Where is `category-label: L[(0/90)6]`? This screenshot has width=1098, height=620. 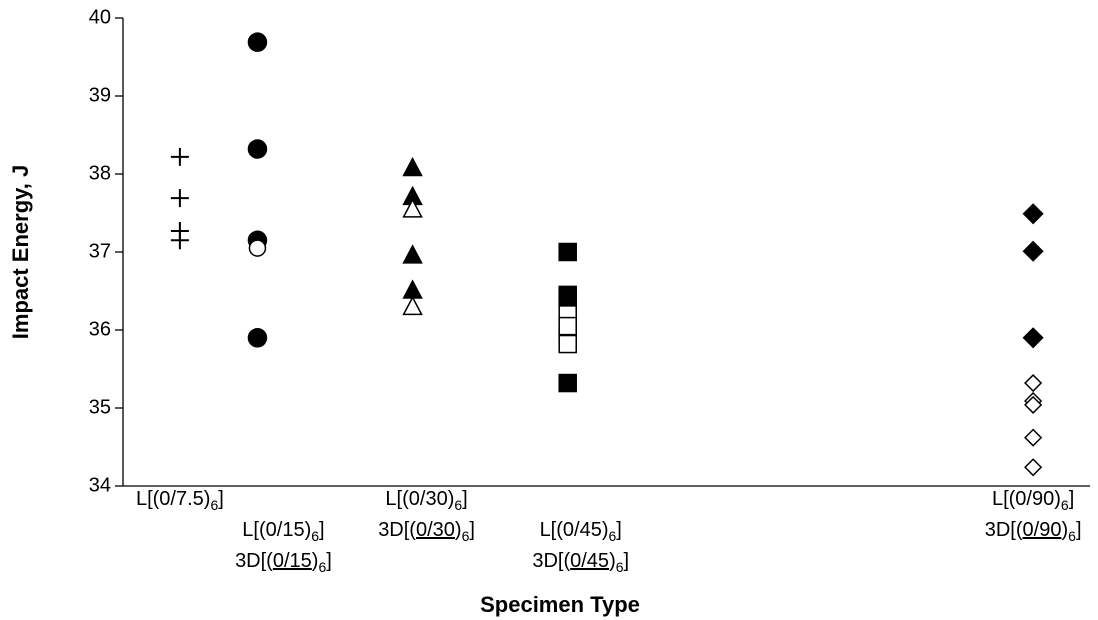 category-label: L[(0/90)6] is located at coordinates (1033, 500).